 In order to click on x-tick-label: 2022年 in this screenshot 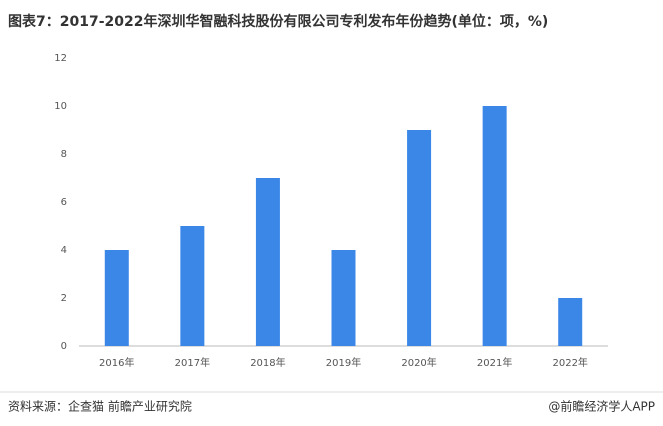, I will do `click(569, 362)`.